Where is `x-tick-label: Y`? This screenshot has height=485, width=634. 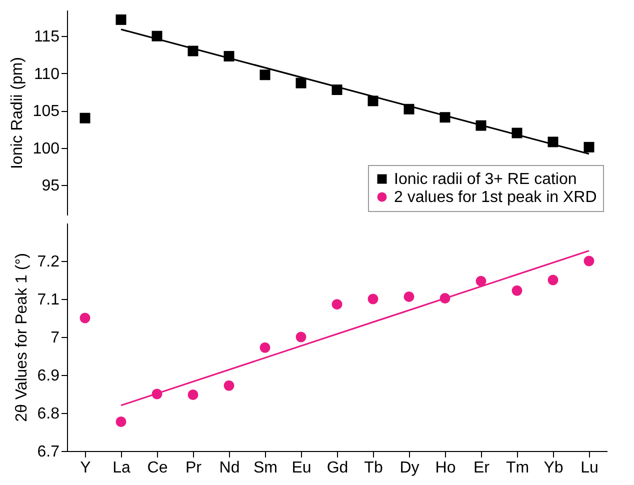 x-tick-label: Y is located at coordinates (86, 468).